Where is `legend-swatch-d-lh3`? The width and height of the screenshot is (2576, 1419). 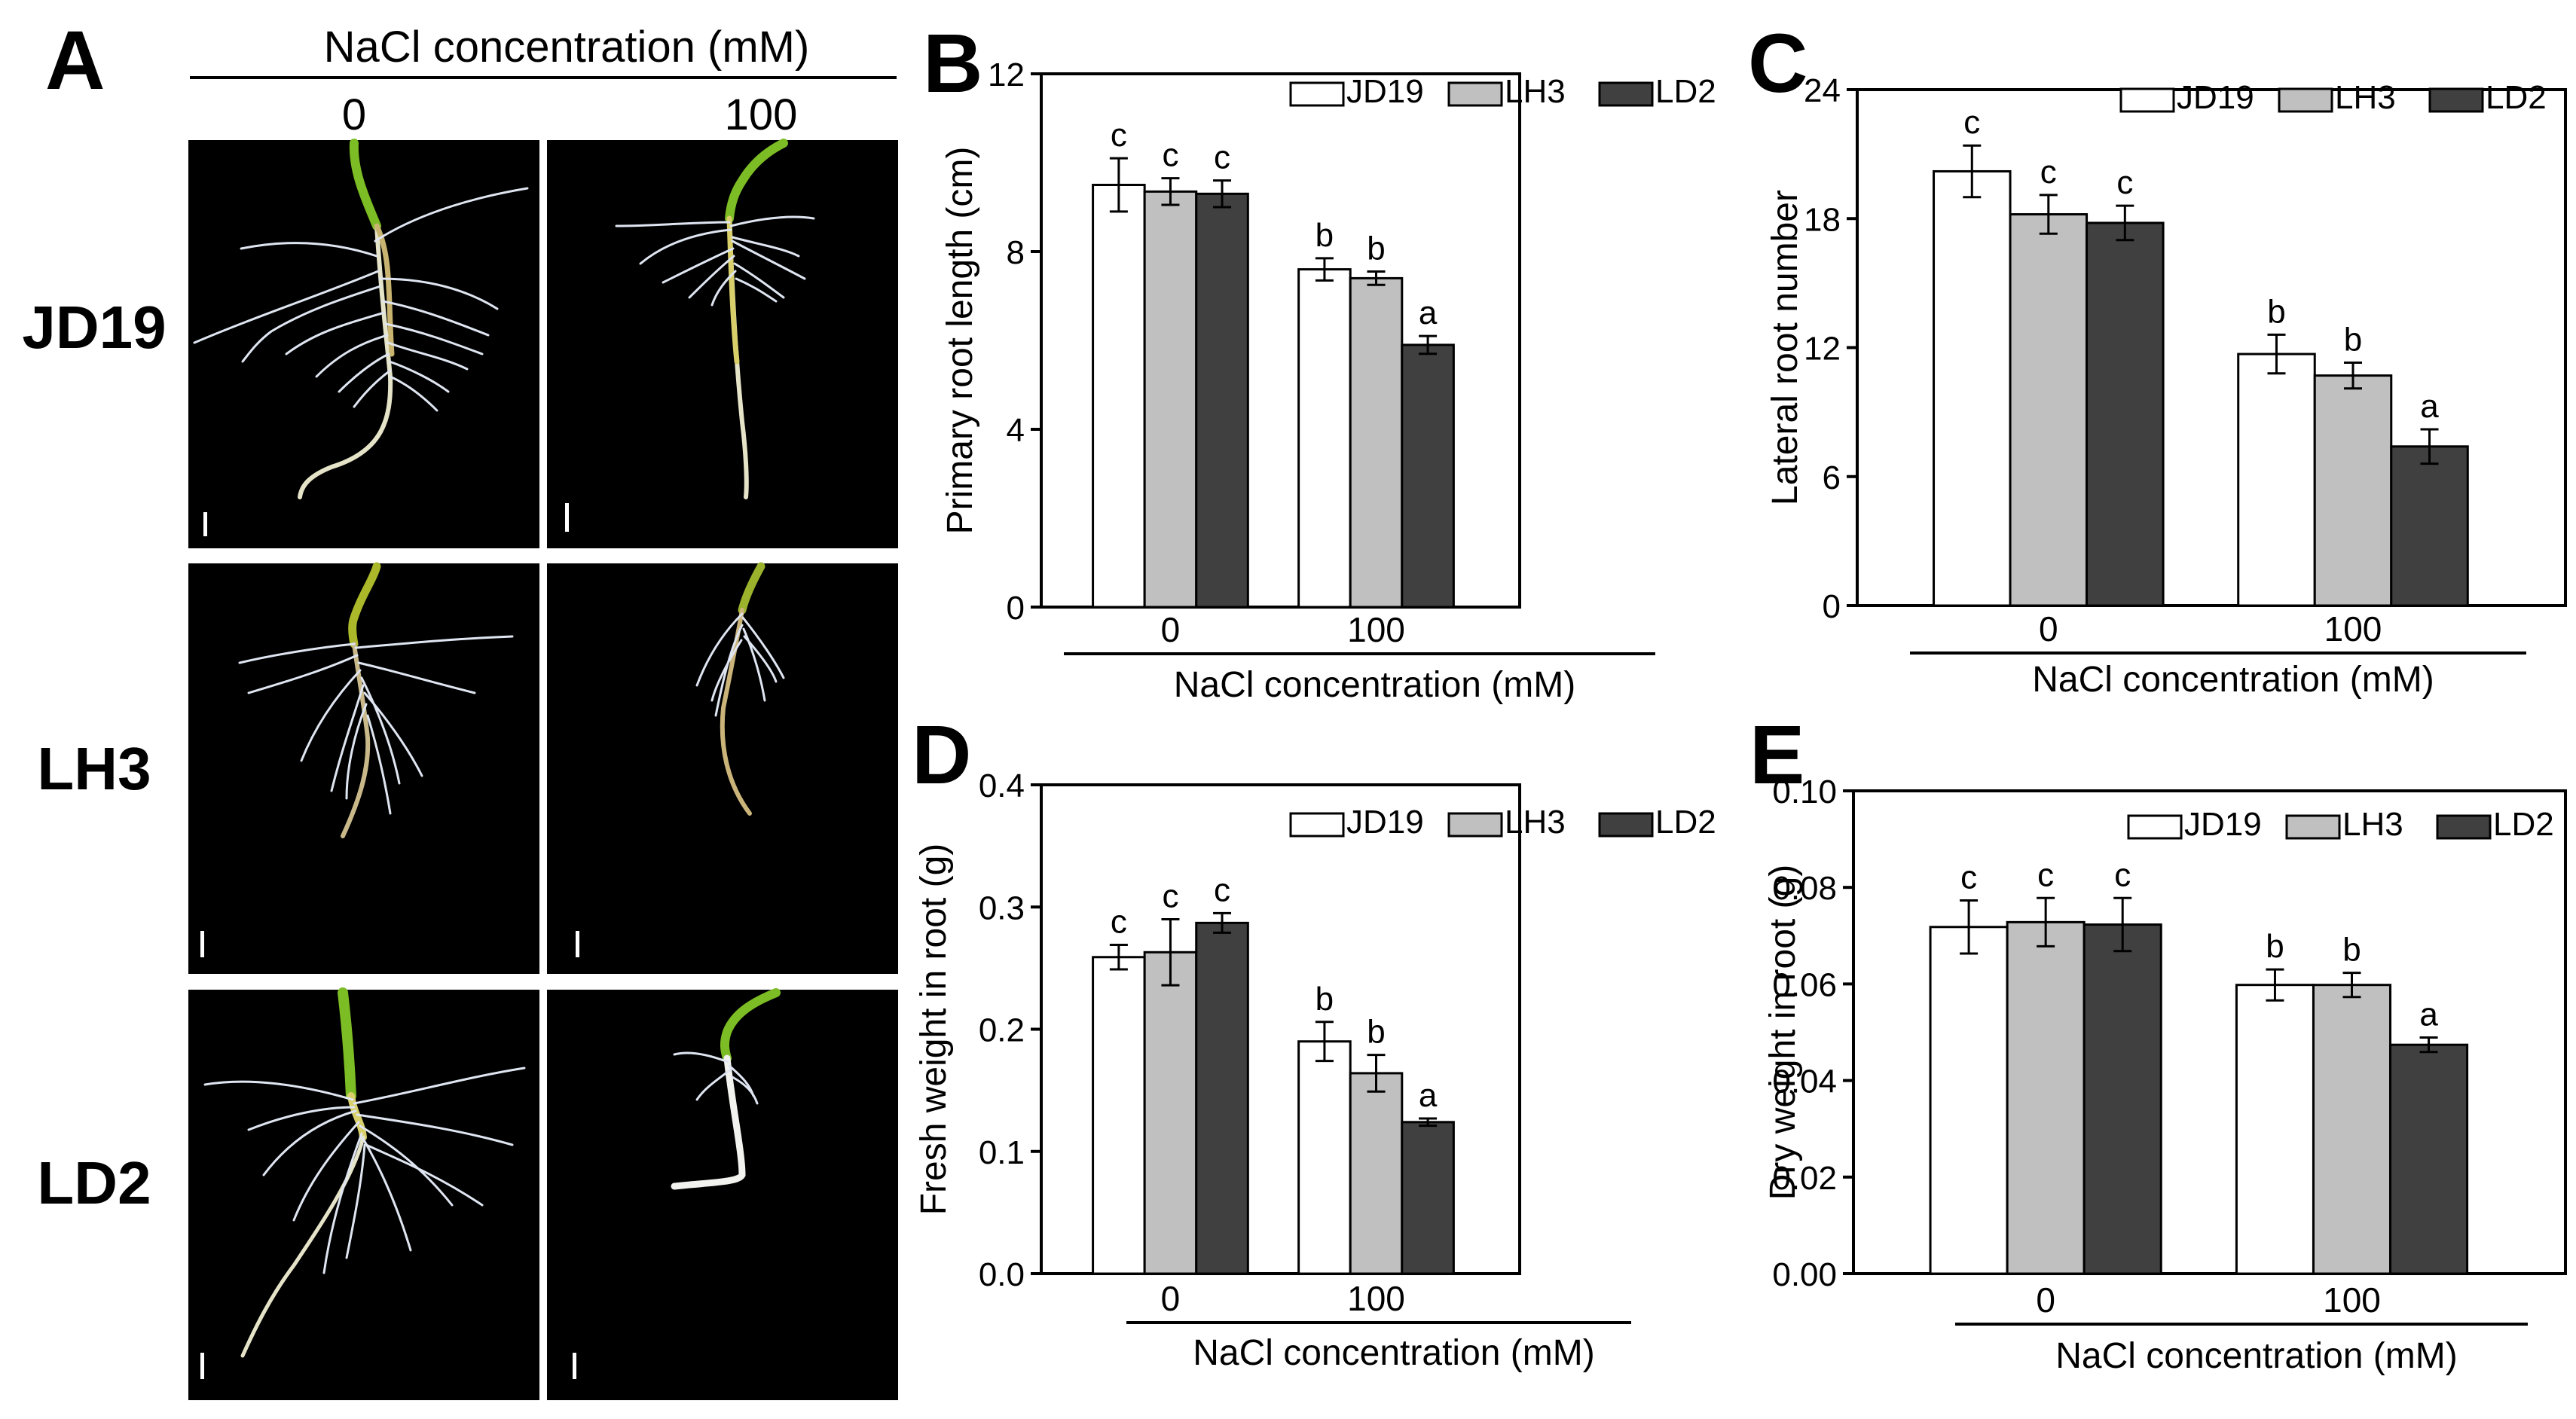 legend-swatch-d-lh3 is located at coordinates (1475, 825).